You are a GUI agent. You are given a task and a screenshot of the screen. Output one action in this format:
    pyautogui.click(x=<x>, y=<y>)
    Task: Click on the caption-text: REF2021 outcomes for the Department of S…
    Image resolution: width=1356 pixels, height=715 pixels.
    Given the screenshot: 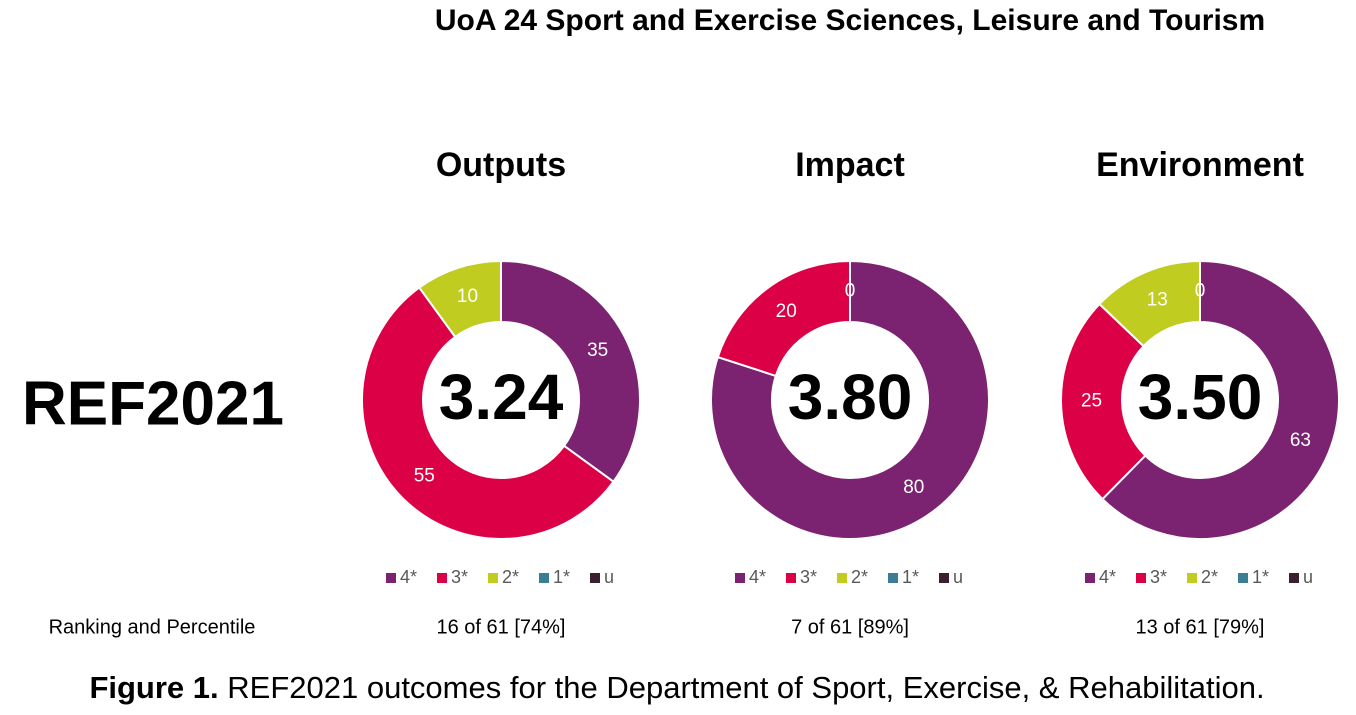 What is the action you would take?
    pyautogui.click(x=745, y=687)
    